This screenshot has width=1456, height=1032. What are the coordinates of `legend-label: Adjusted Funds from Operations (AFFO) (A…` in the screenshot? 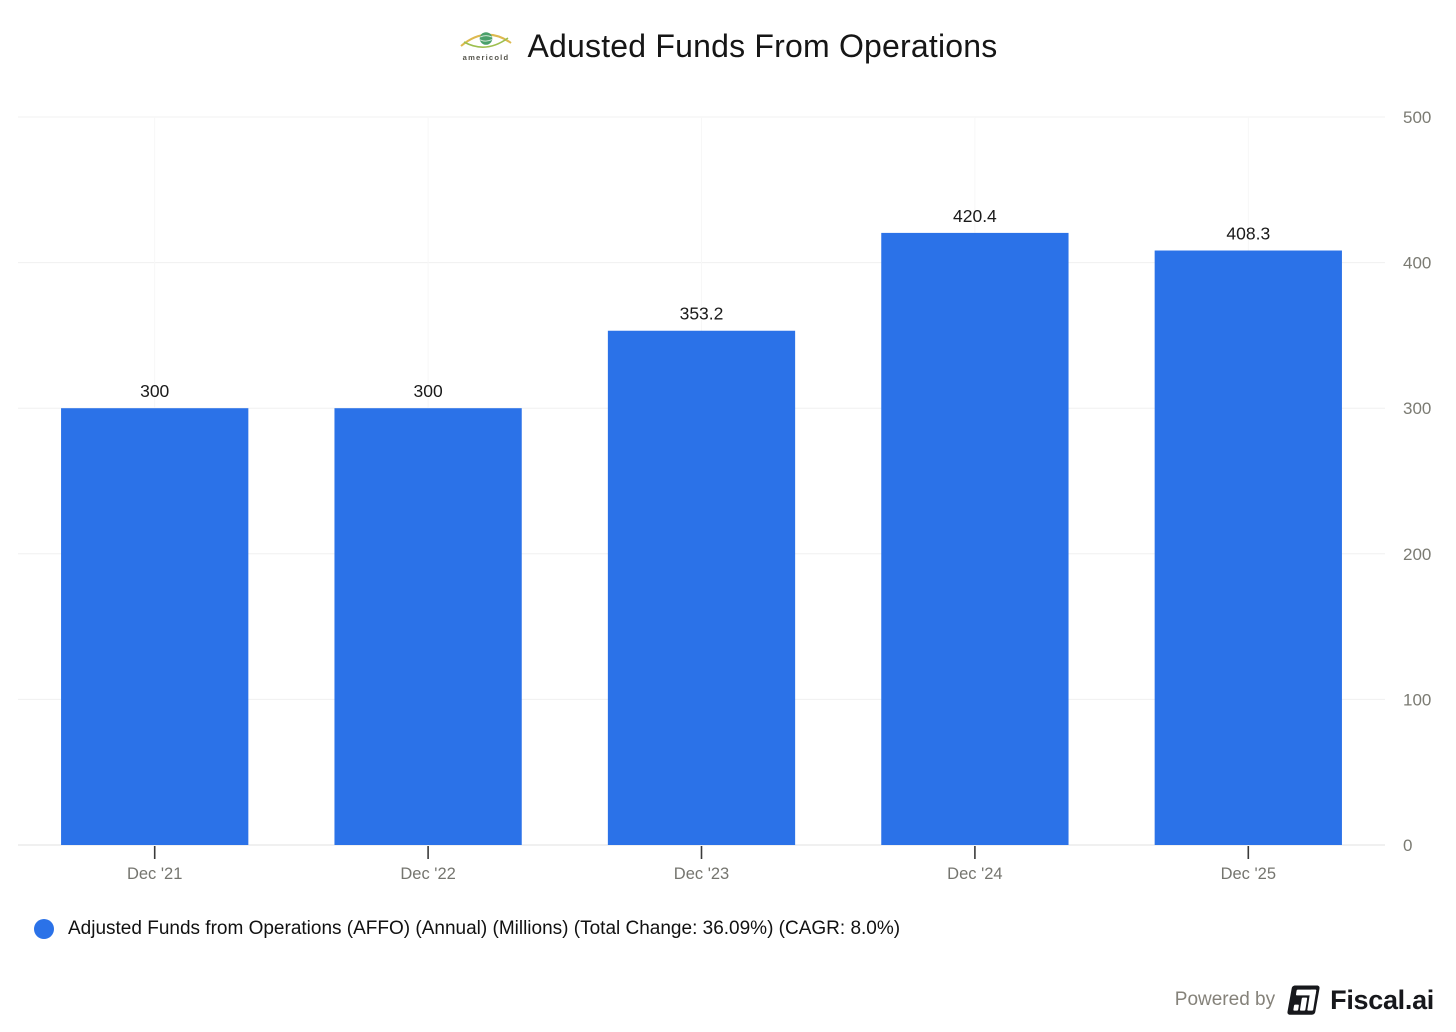 It's located at (484, 928).